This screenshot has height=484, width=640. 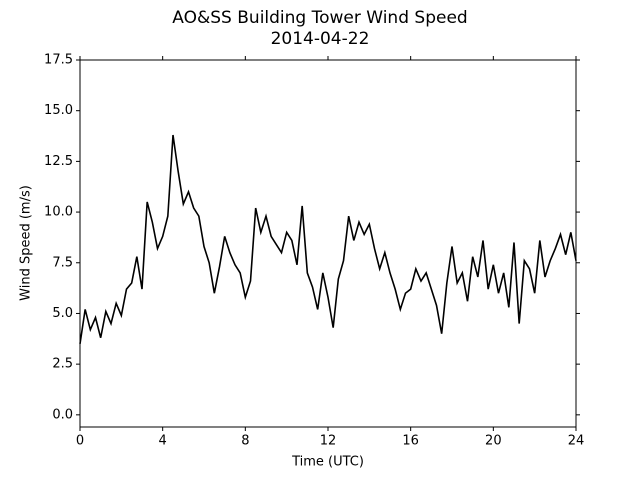 What do you see at coordinates (320, 39) in the screenshot?
I see `chart-subtitle: 2014-04-22` at bounding box center [320, 39].